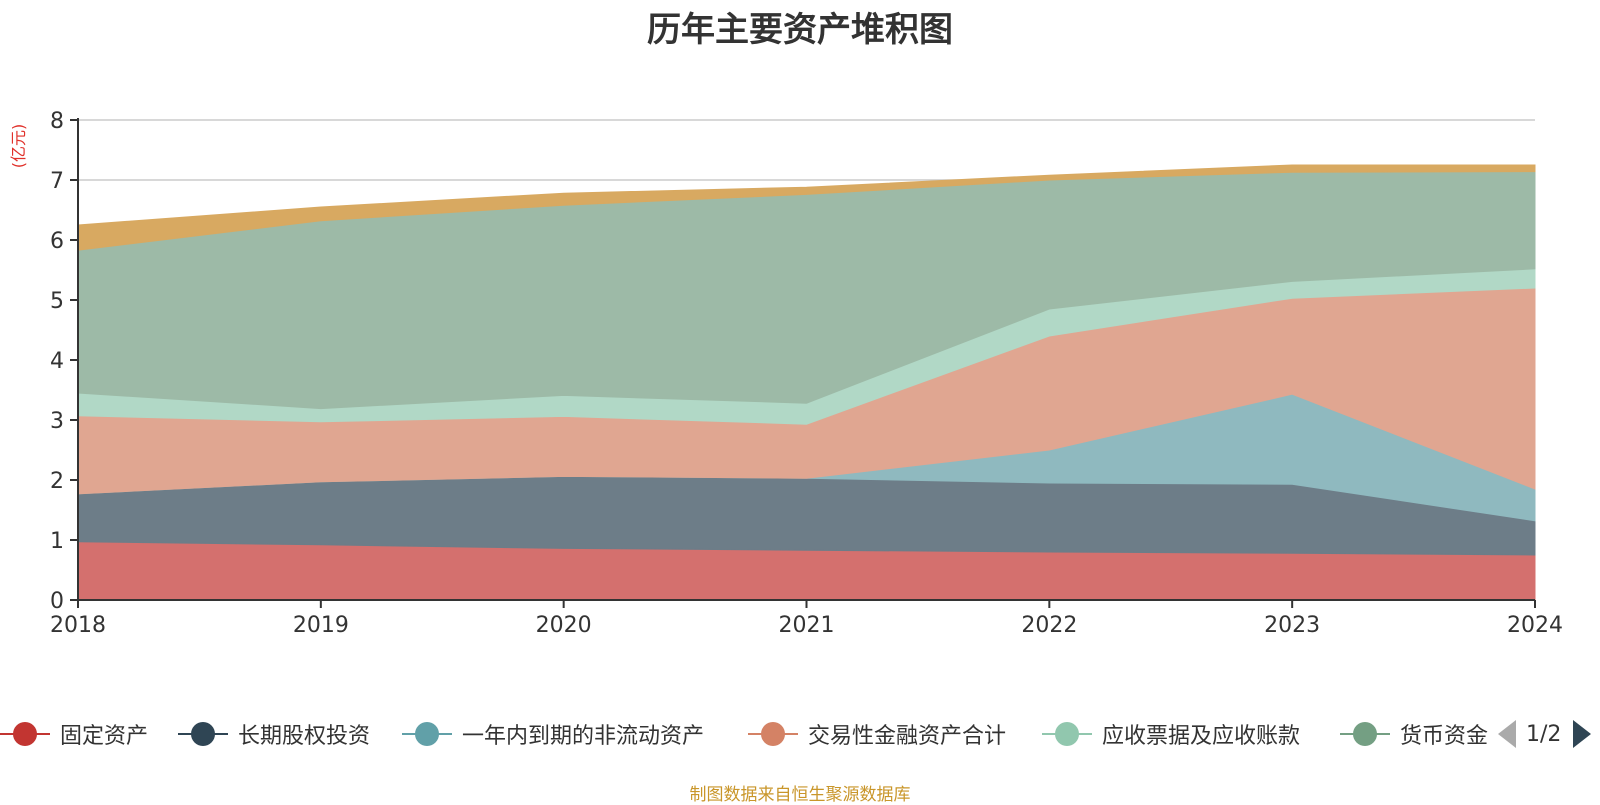  What do you see at coordinates (104, 736) in the screenshot?
I see `legend-label: 固定资产` at bounding box center [104, 736].